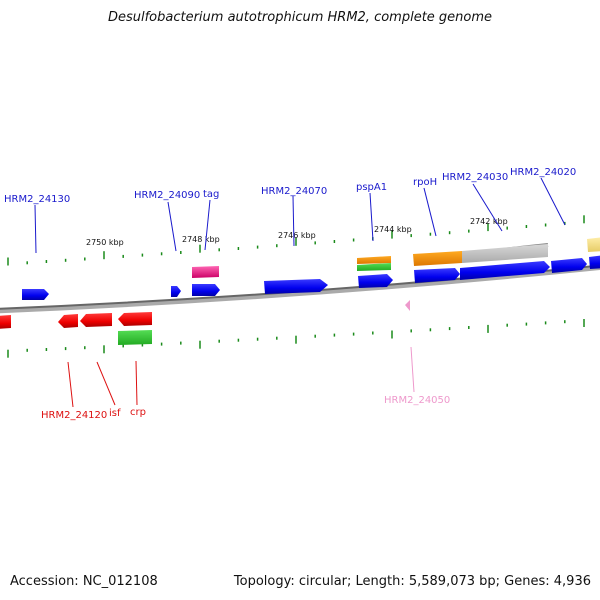 Image resolution: width=600 pixels, height=600 pixels. What do you see at coordinates (593, 244) in the screenshot?
I see `region-offscreen` at bounding box center [593, 244].